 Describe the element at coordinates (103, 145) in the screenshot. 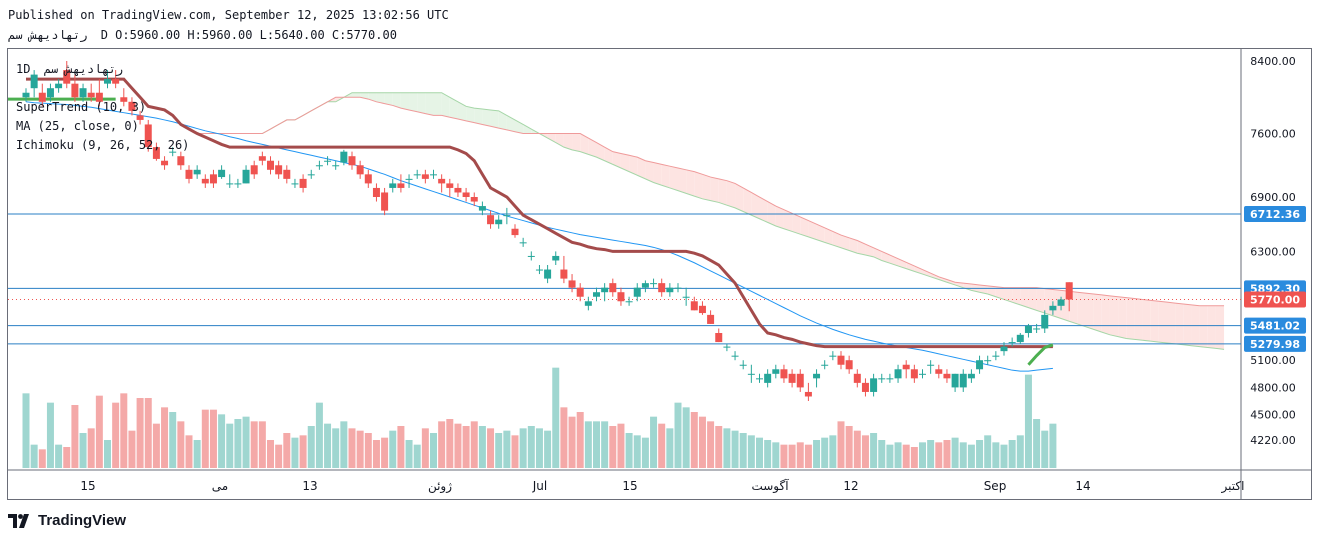

I see `legend-ichimoku: Ichimoku (9, 26, 52, 26)` at that location.